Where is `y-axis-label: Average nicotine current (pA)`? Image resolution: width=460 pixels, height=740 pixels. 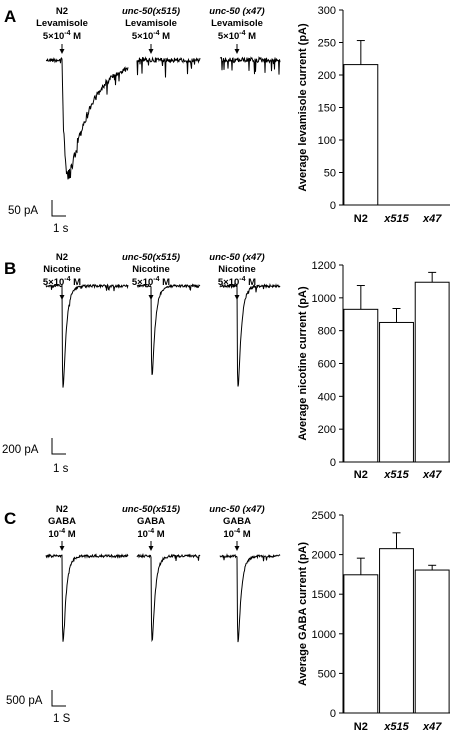 y-axis-label: Average nicotine current (pA) is located at coordinates (303, 363).